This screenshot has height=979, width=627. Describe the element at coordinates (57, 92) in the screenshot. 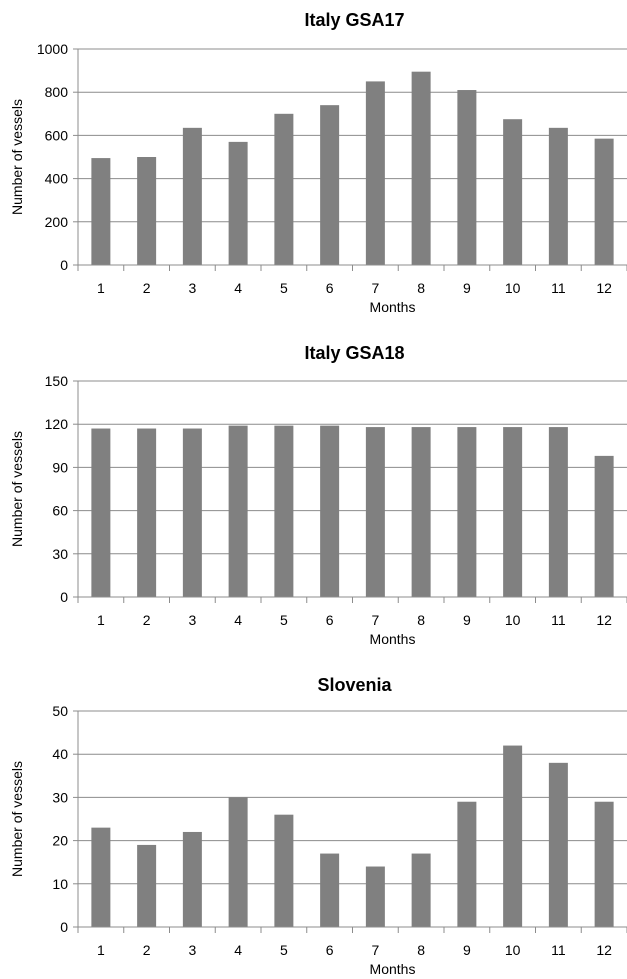

I see `y-tick-label: 800` at that location.